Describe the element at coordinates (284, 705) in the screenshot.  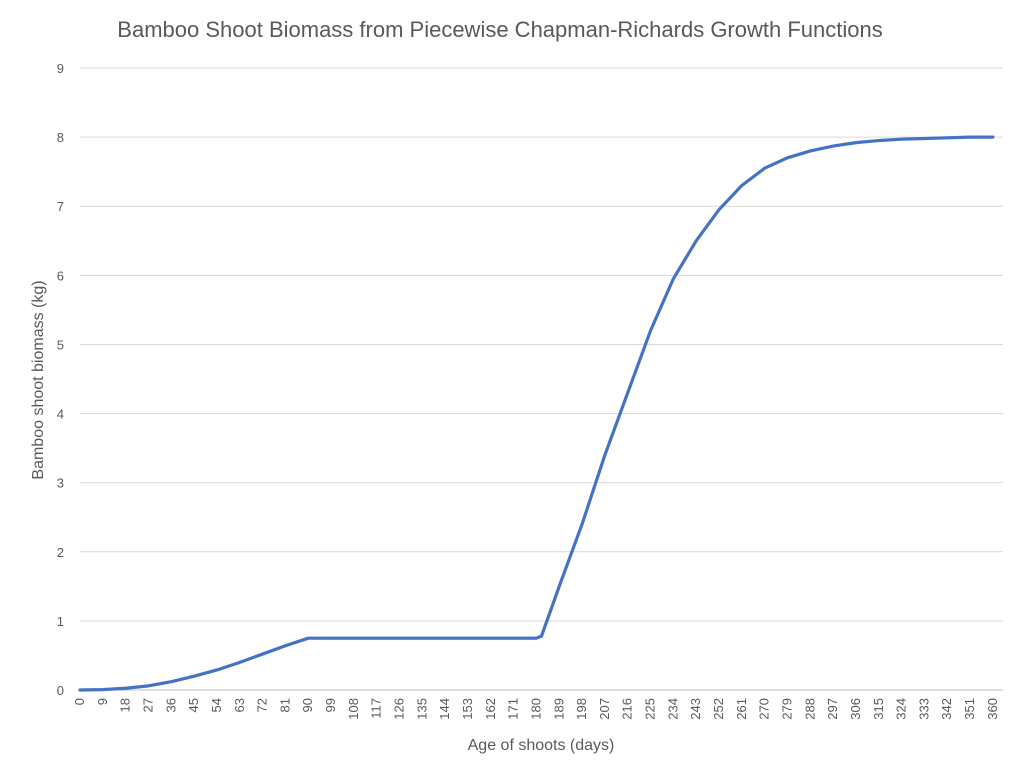
I see `x-tick-label: 81` at that location.